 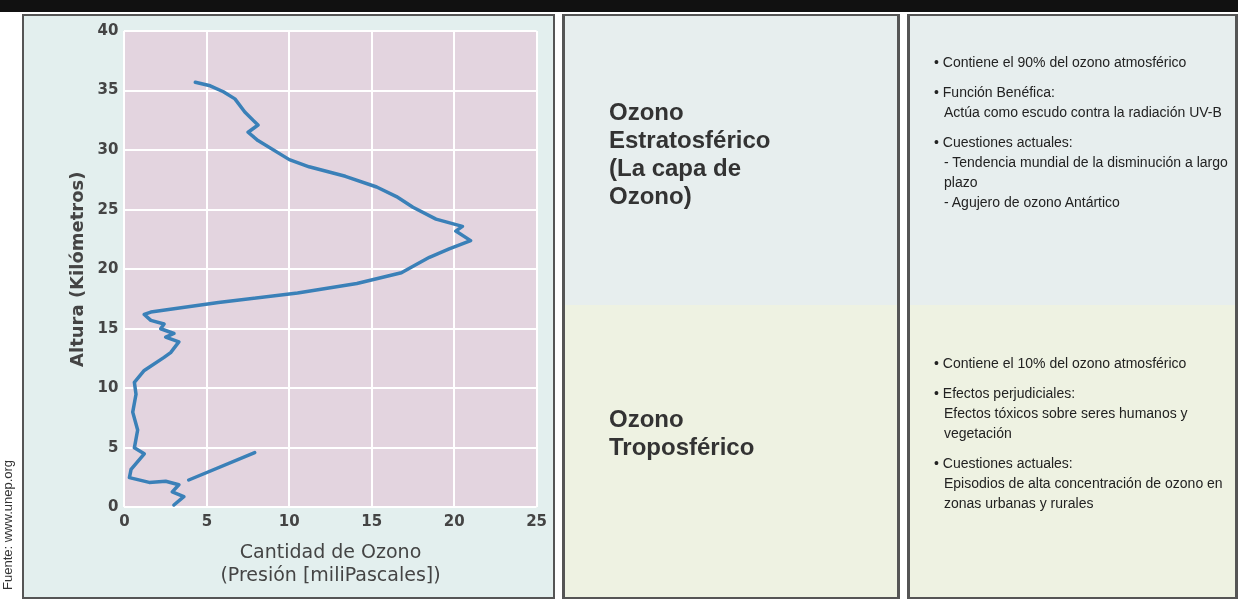 What do you see at coordinates (1081, 172) in the screenshot?
I see `text: • Cuestiones actuales: - Tendencia mundial de la disminución a largo plazo - Agujero de ozono Antártico` at bounding box center [1081, 172].